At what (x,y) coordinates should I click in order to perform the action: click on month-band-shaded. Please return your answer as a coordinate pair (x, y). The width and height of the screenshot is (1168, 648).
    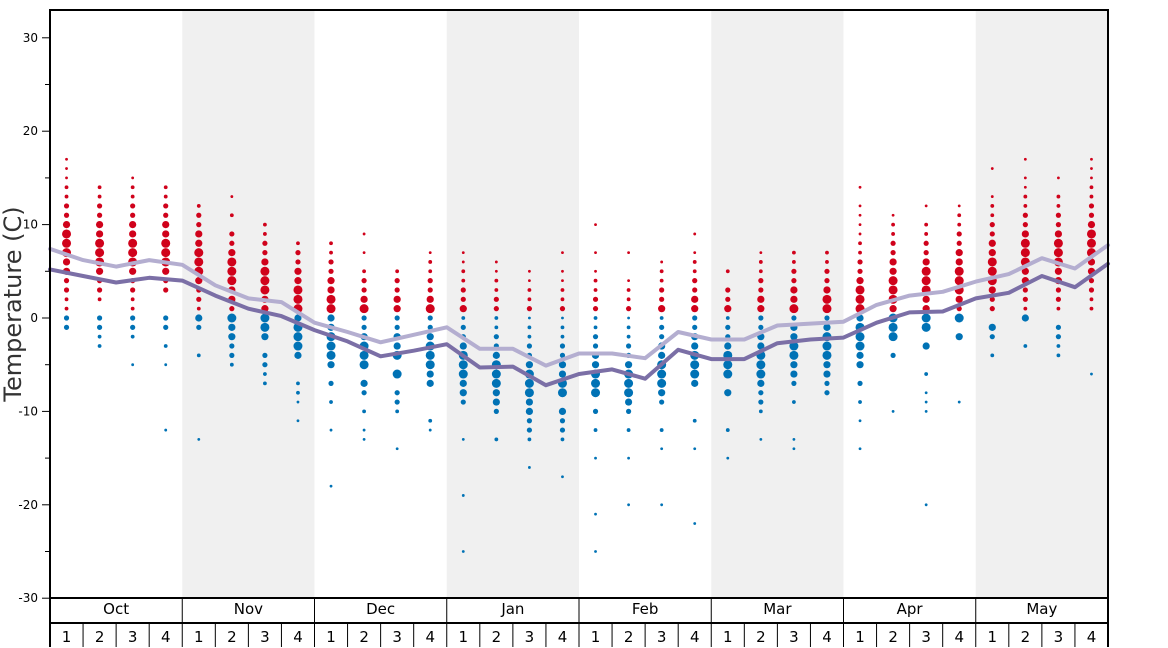
    Looking at the image, I should click on (248, 304).